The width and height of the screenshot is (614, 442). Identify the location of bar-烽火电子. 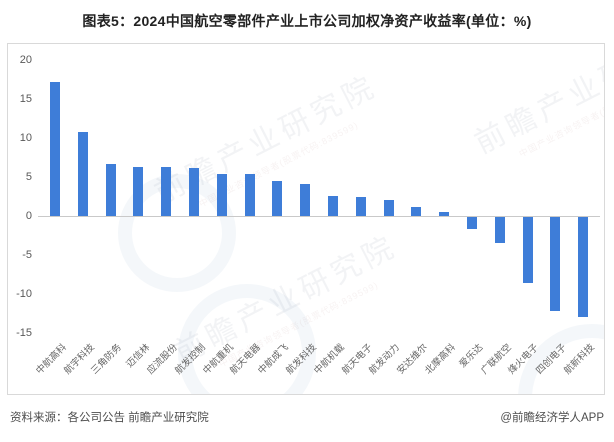
(527, 250).